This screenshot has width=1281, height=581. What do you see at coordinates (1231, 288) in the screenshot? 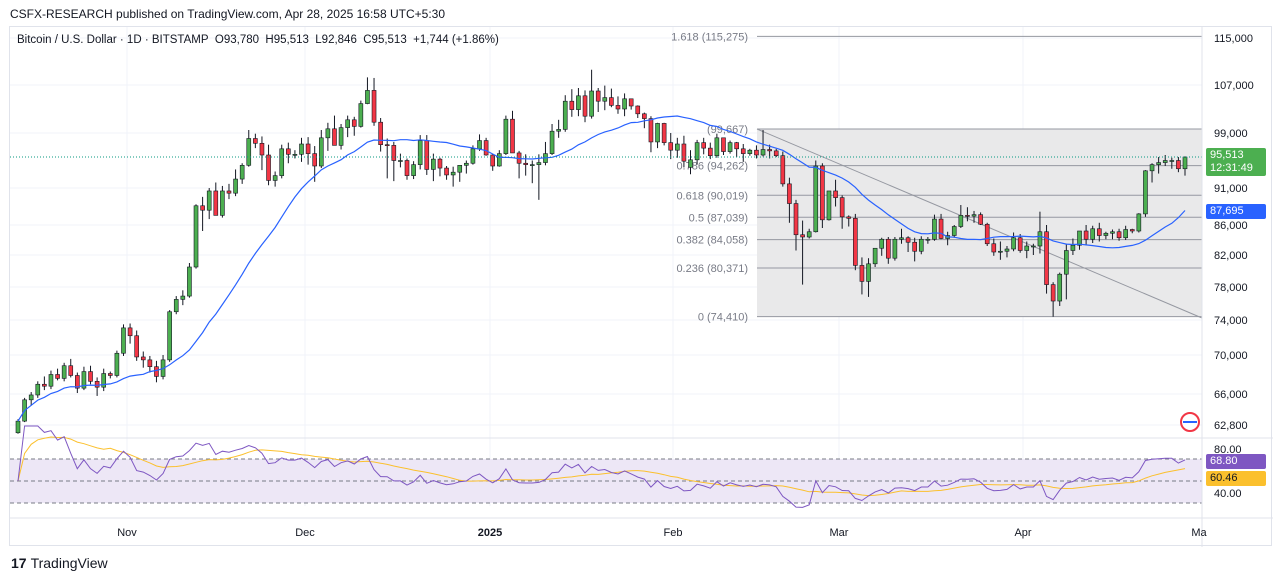
I see `price-axis-label: 78,000` at bounding box center [1231, 288].